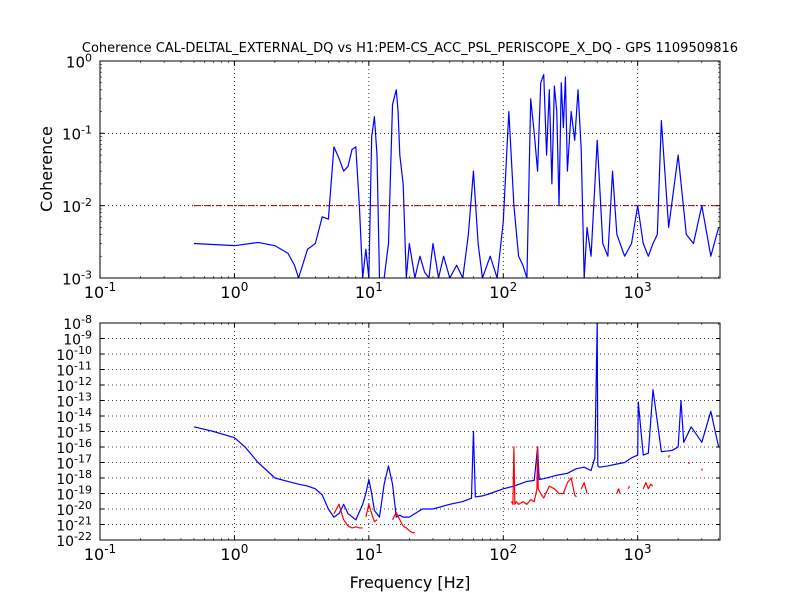 This screenshot has height=600, width=800. Describe the element at coordinates (79, 61) in the screenshot. I see `top-y-tick-label: 10⁰` at that location.